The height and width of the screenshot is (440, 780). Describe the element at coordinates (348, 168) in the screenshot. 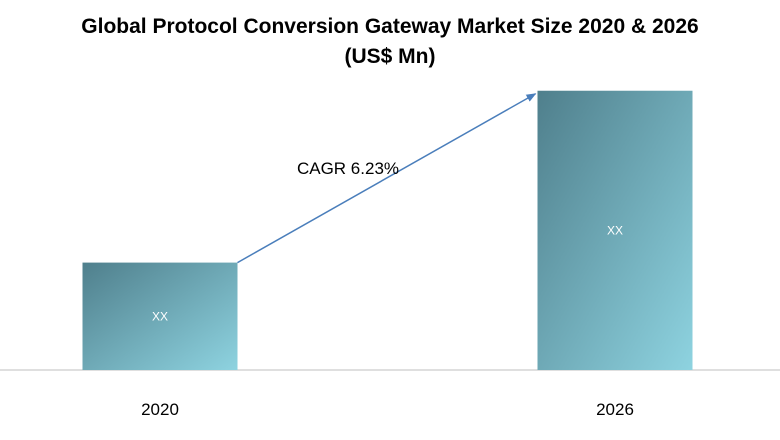

I see `cagr-annotation: CAGR 6.23%` at that location.